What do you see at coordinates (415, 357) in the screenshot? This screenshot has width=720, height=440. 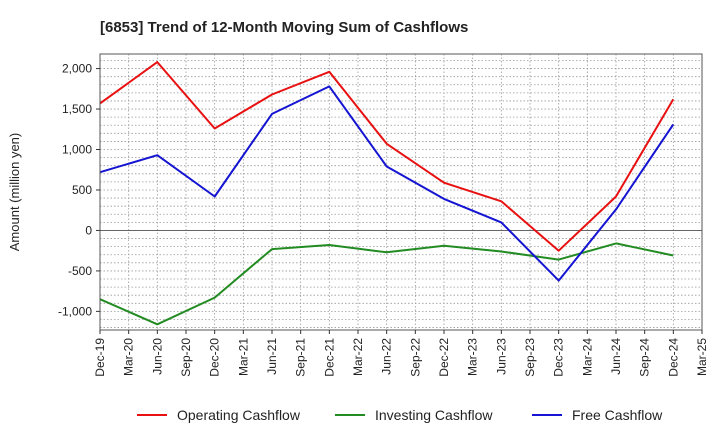 I see `x-tick-label: Sep-22` at bounding box center [415, 357].